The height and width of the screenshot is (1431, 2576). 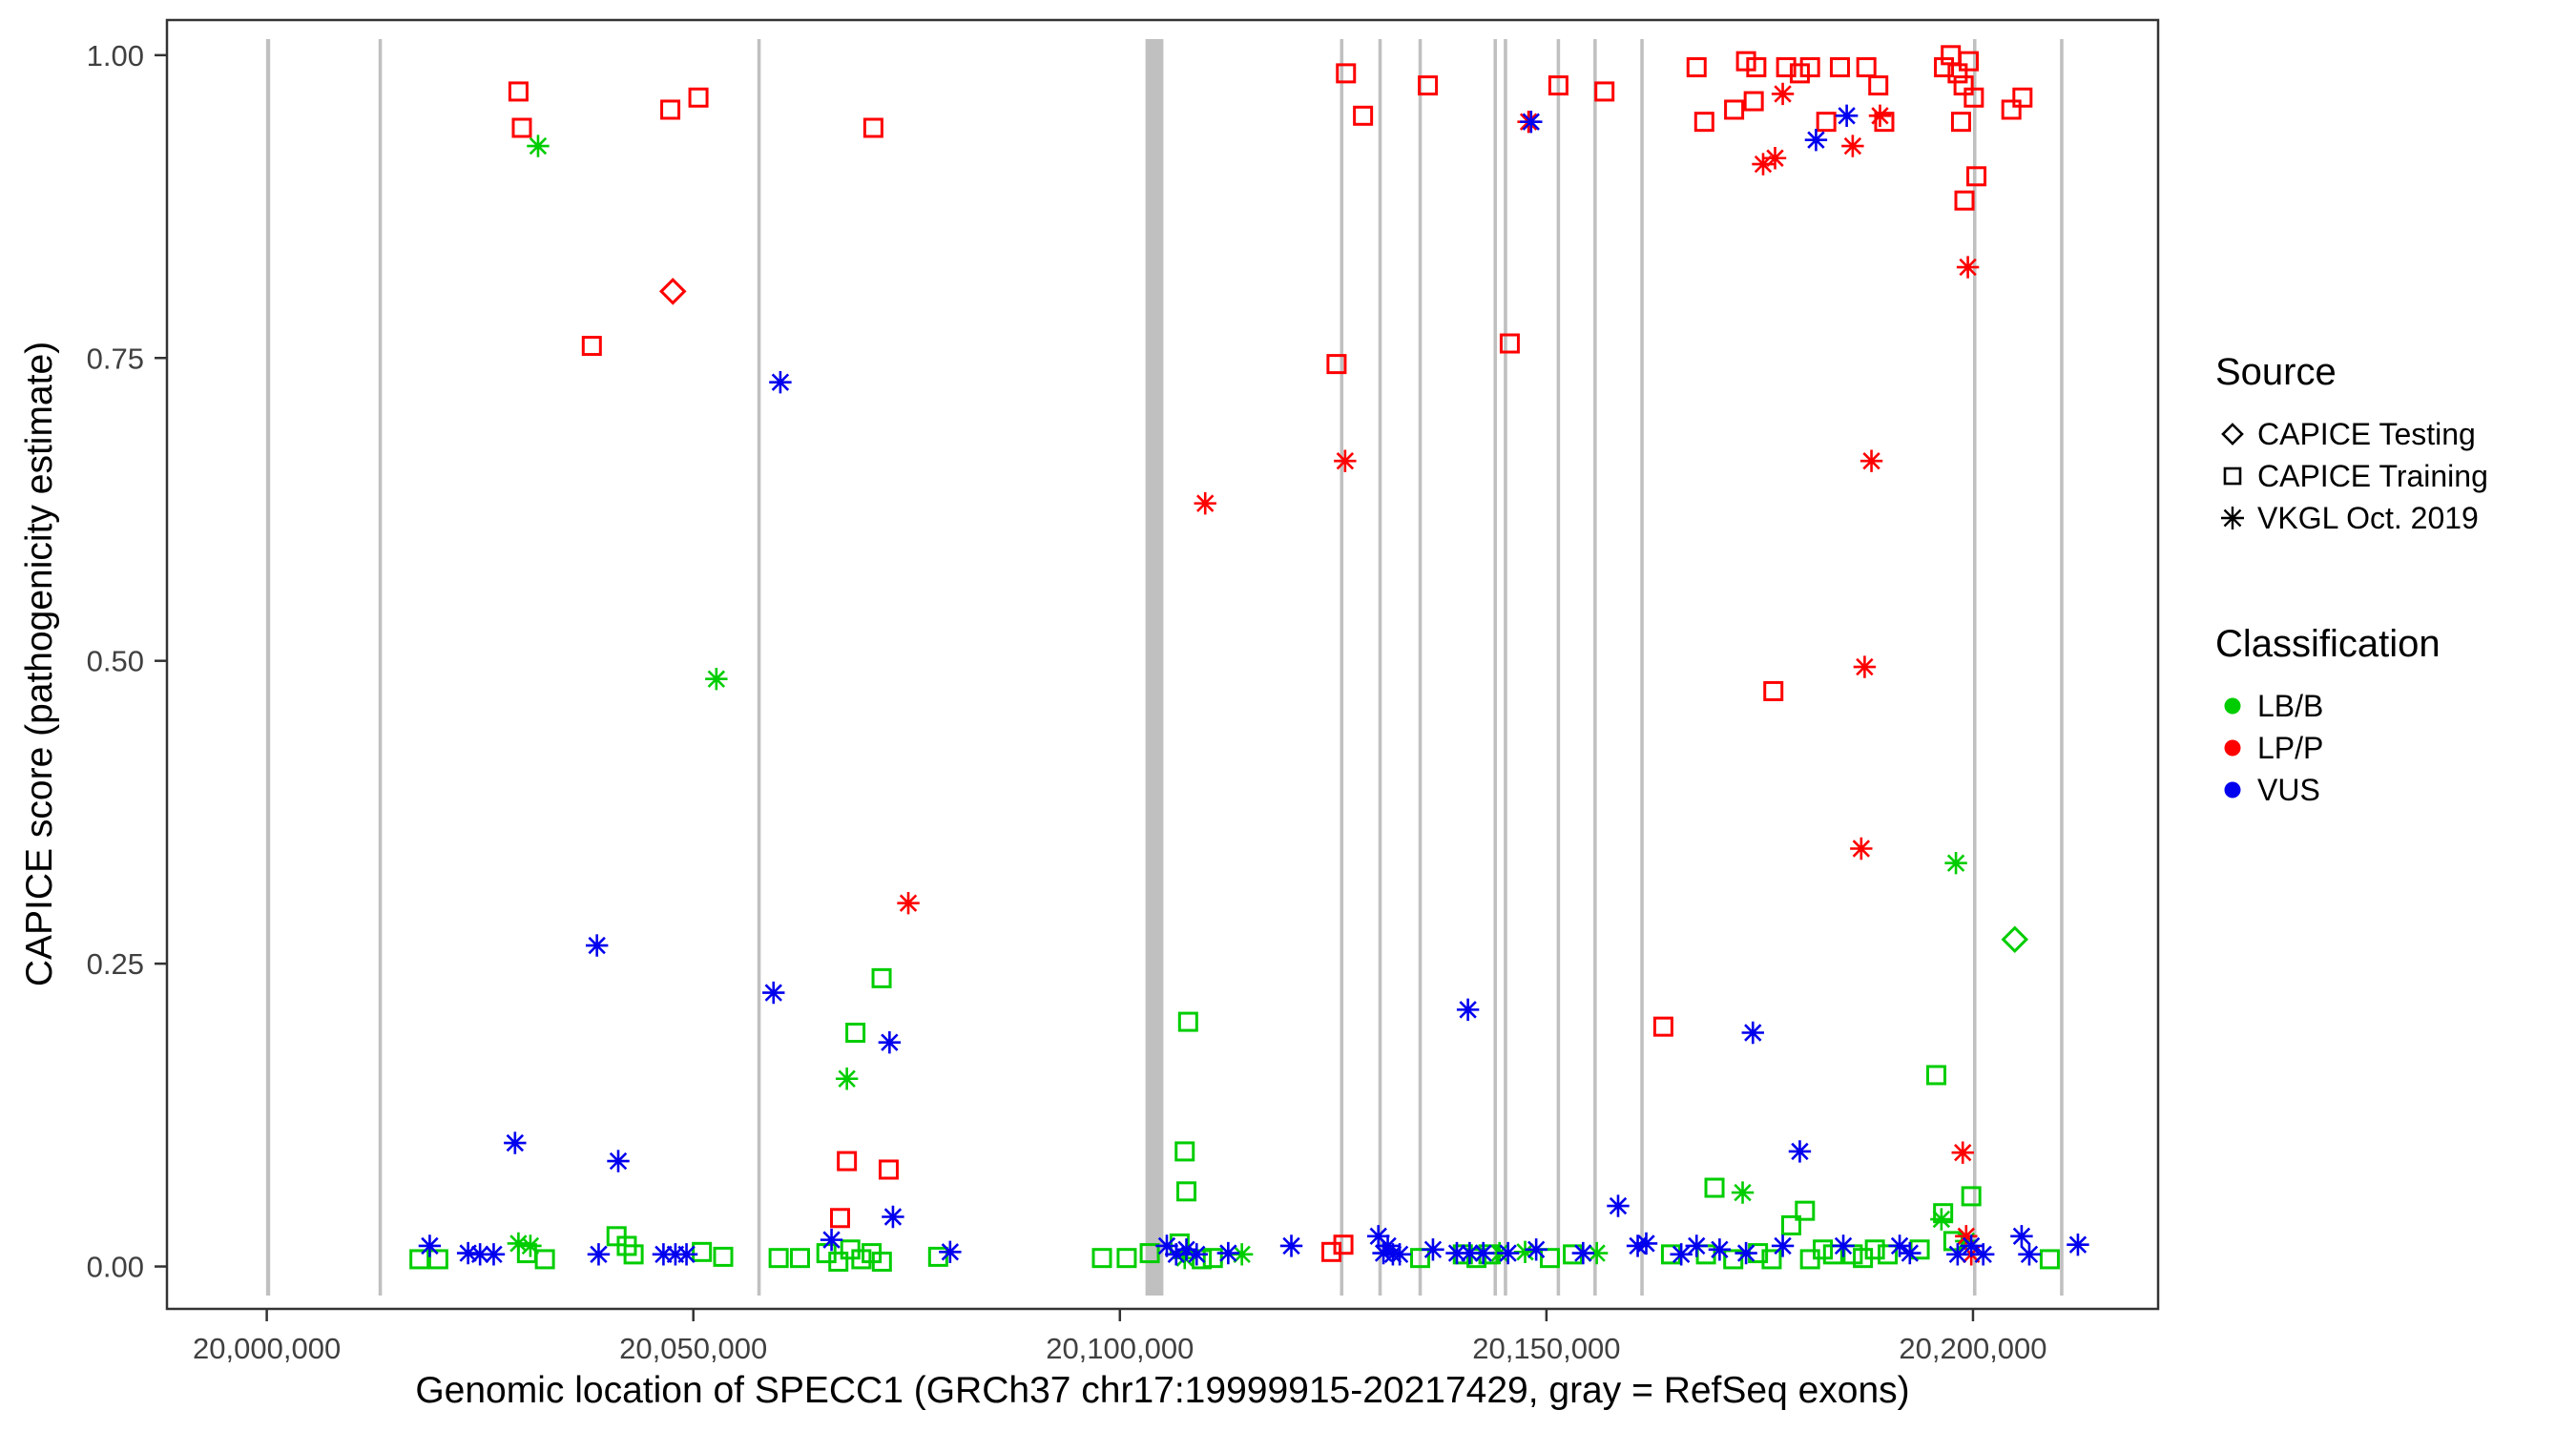 What do you see at coordinates (39, 664) in the screenshot?
I see `y-axis-title: CAPICE score (pathogenicity estimate)` at bounding box center [39, 664].